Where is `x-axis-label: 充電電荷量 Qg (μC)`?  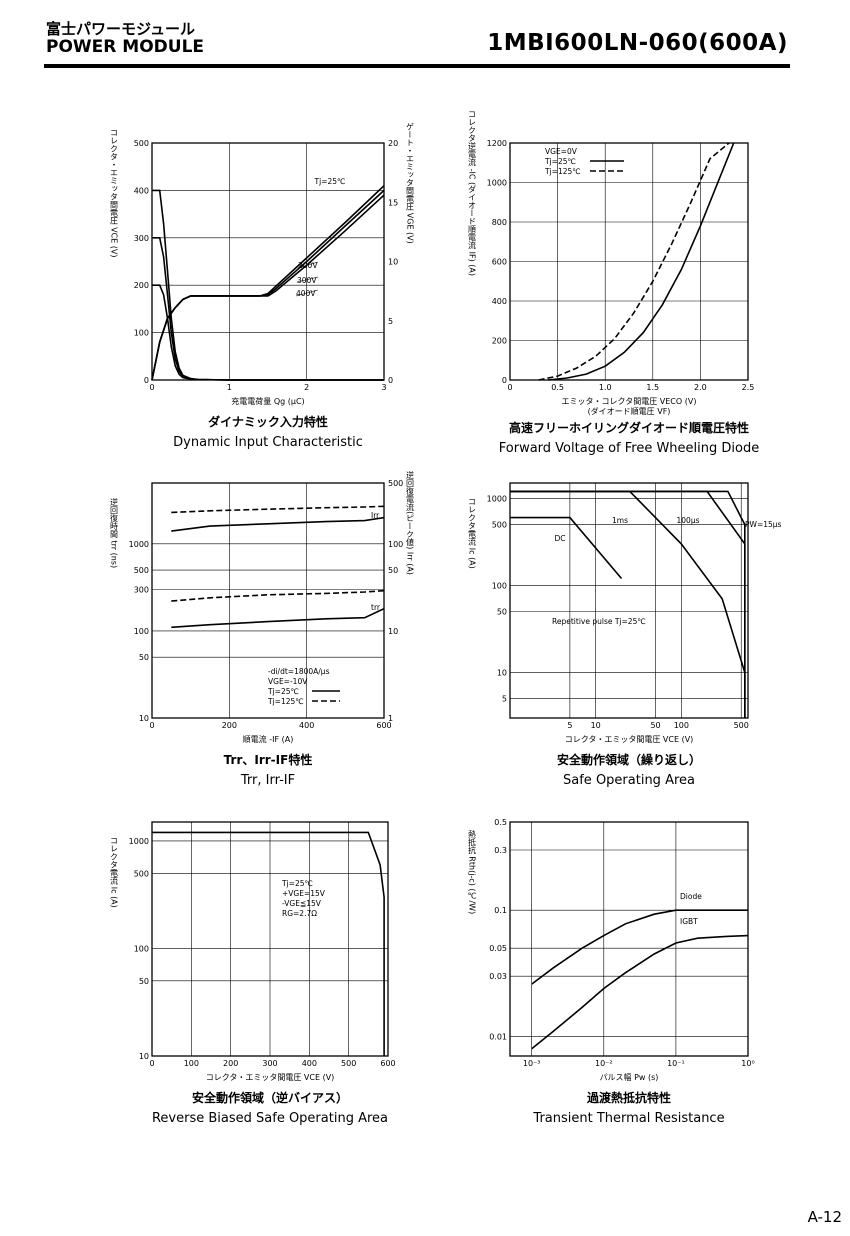 x-axis-label: 充電電荷量 Qg (μC) is located at coordinates (267, 401).